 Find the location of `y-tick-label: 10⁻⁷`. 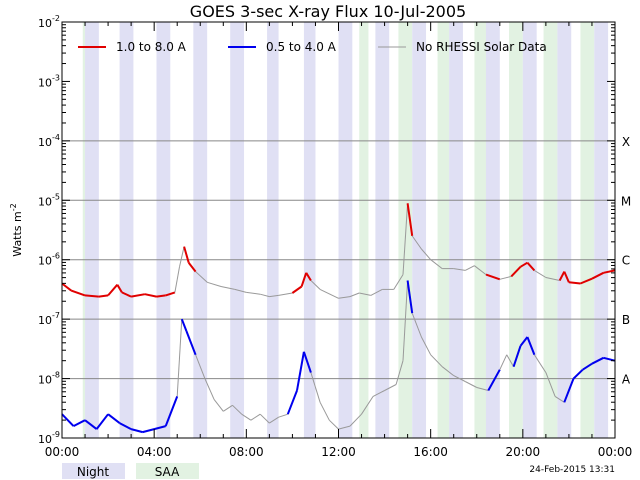

y-tick-label: 10⁻⁷ is located at coordinates (49, 319).